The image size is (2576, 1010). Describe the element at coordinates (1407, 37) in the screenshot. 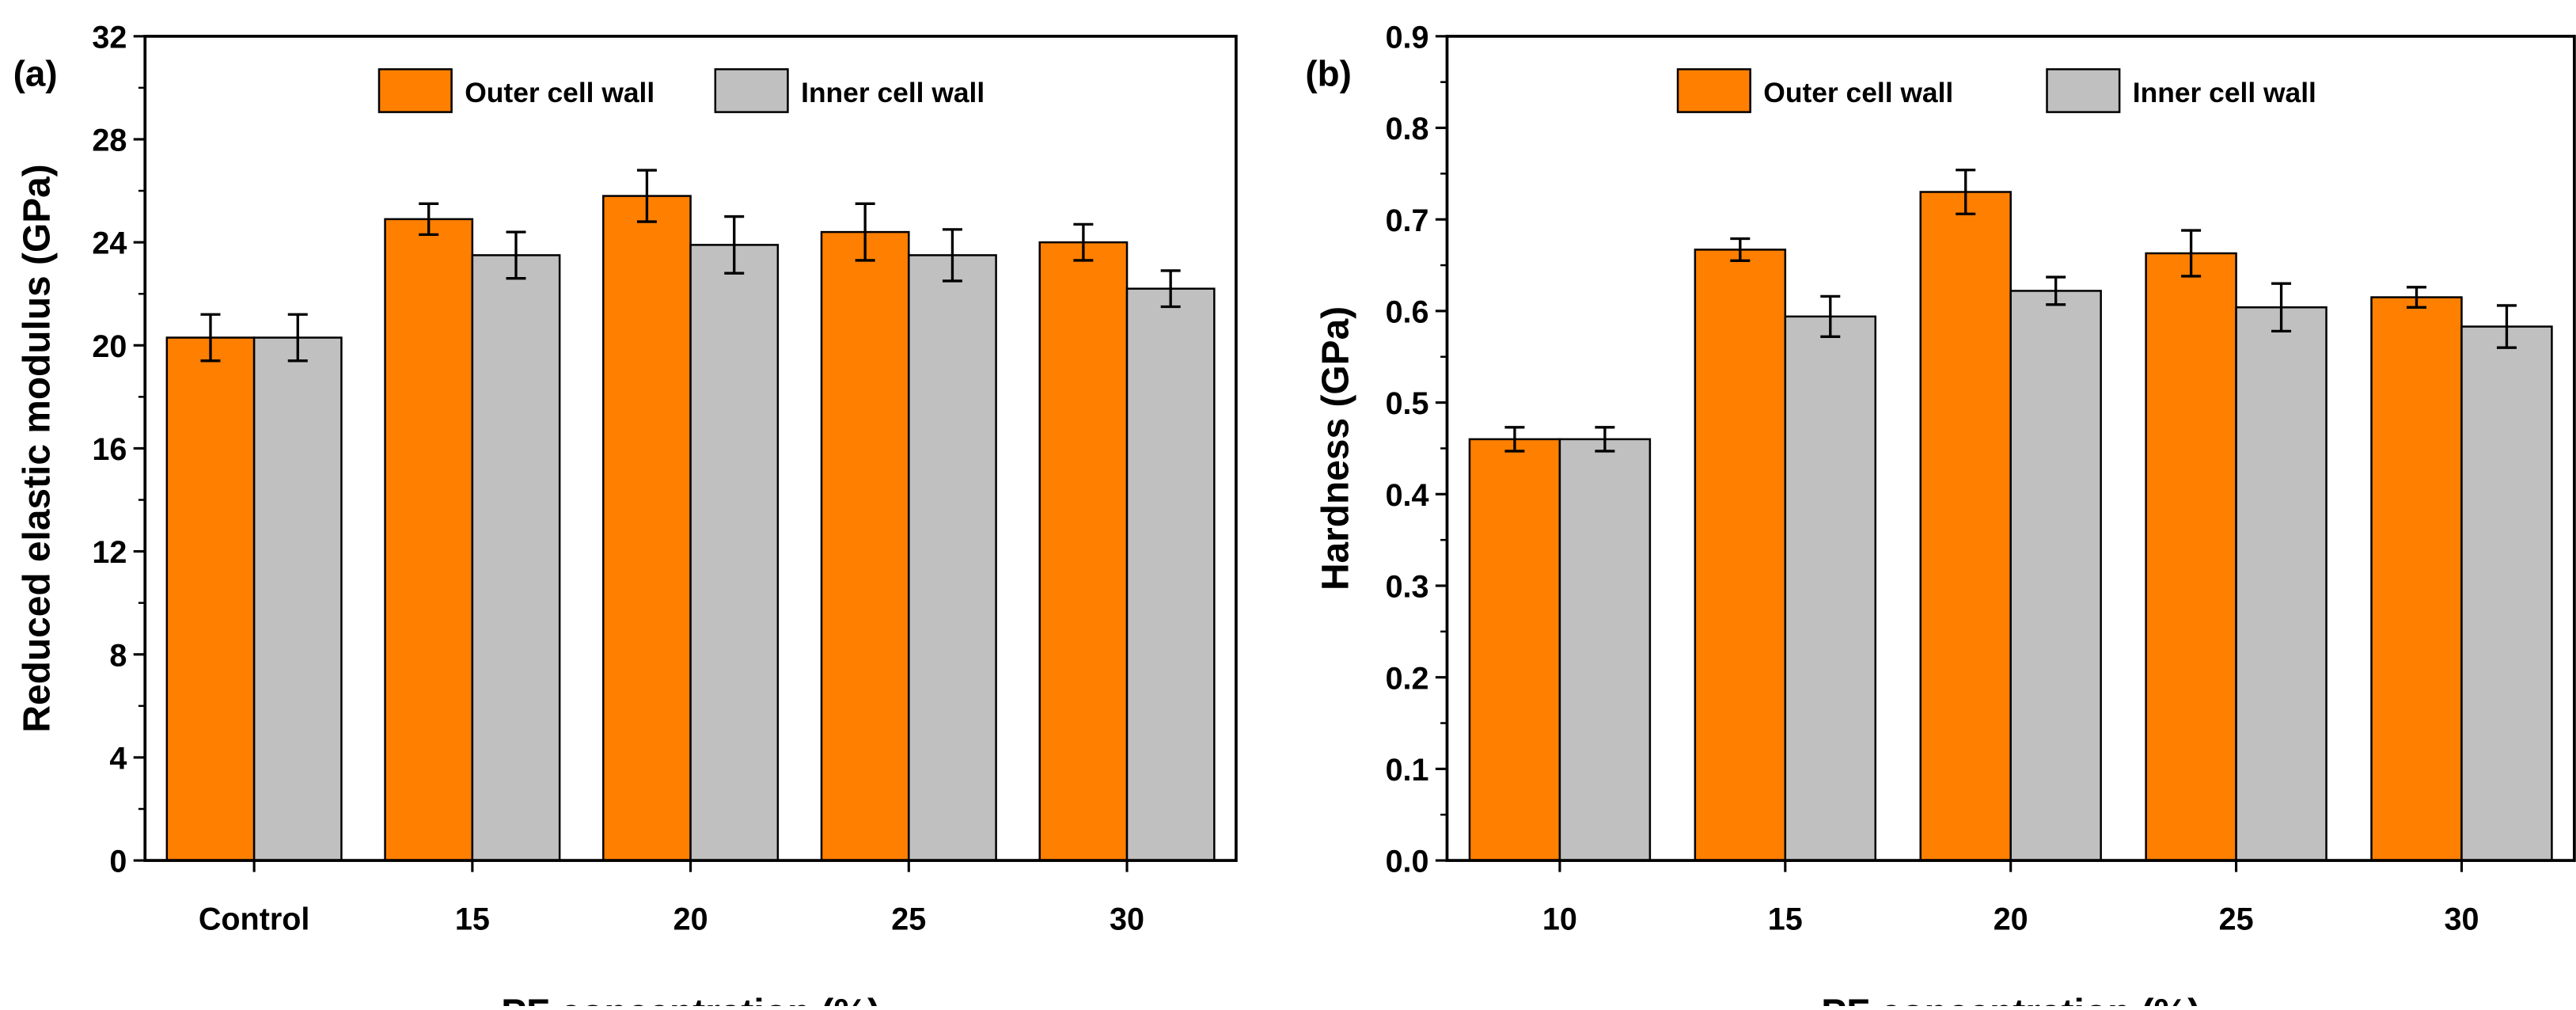

I see `y-tick-label: 0.9` at that location.